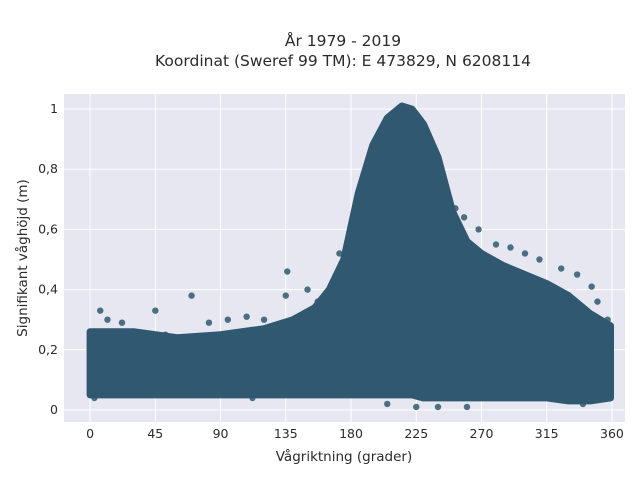 The width and height of the screenshot is (640, 480). Describe the element at coordinates (54, 409) in the screenshot. I see `y-tick-label: 0` at that location.